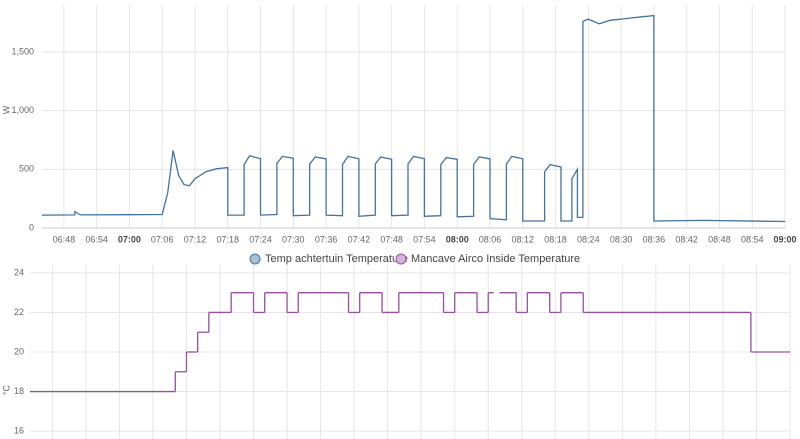  I want to click on x-tick-label: 08:12, so click(522, 239).